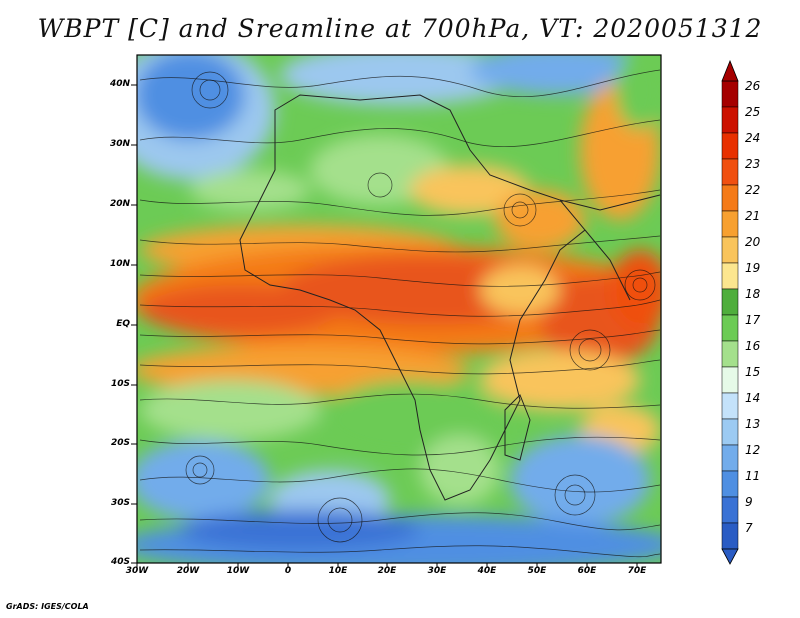 The width and height of the screenshot is (800, 618). What do you see at coordinates (749, 502) in the screenshot?
I see `colorbar-label-9: 9` at bounding box center [749, 502].